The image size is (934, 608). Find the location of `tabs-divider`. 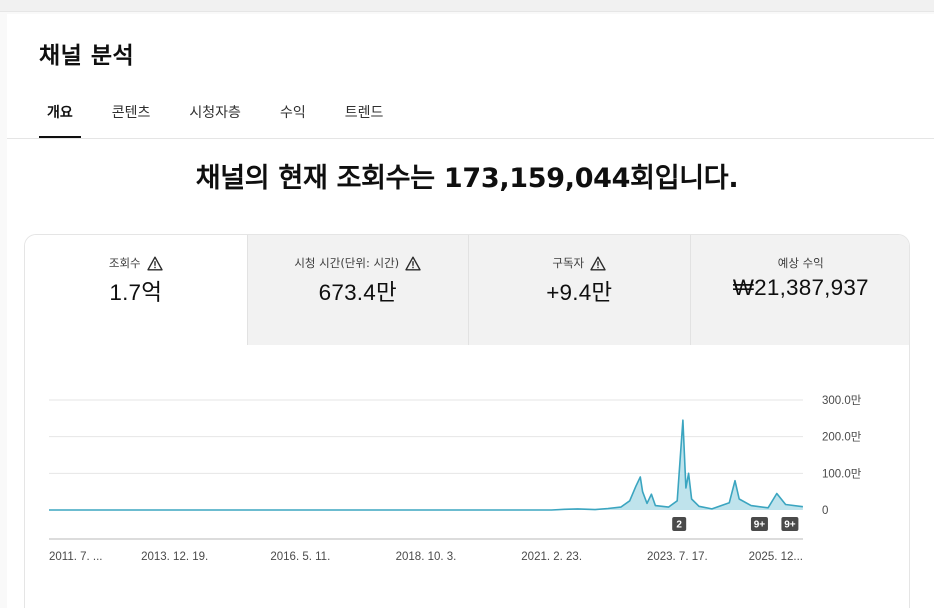

tabs-divider is located at coordinates (470, 138).